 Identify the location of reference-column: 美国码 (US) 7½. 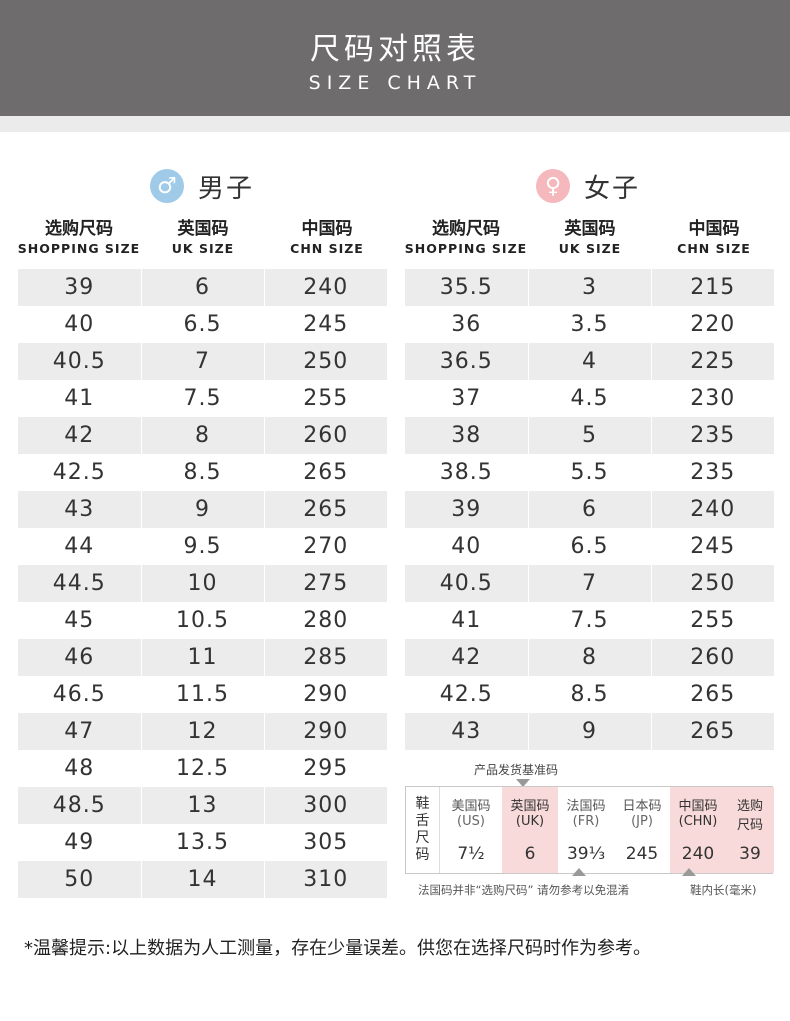
(471, 830).